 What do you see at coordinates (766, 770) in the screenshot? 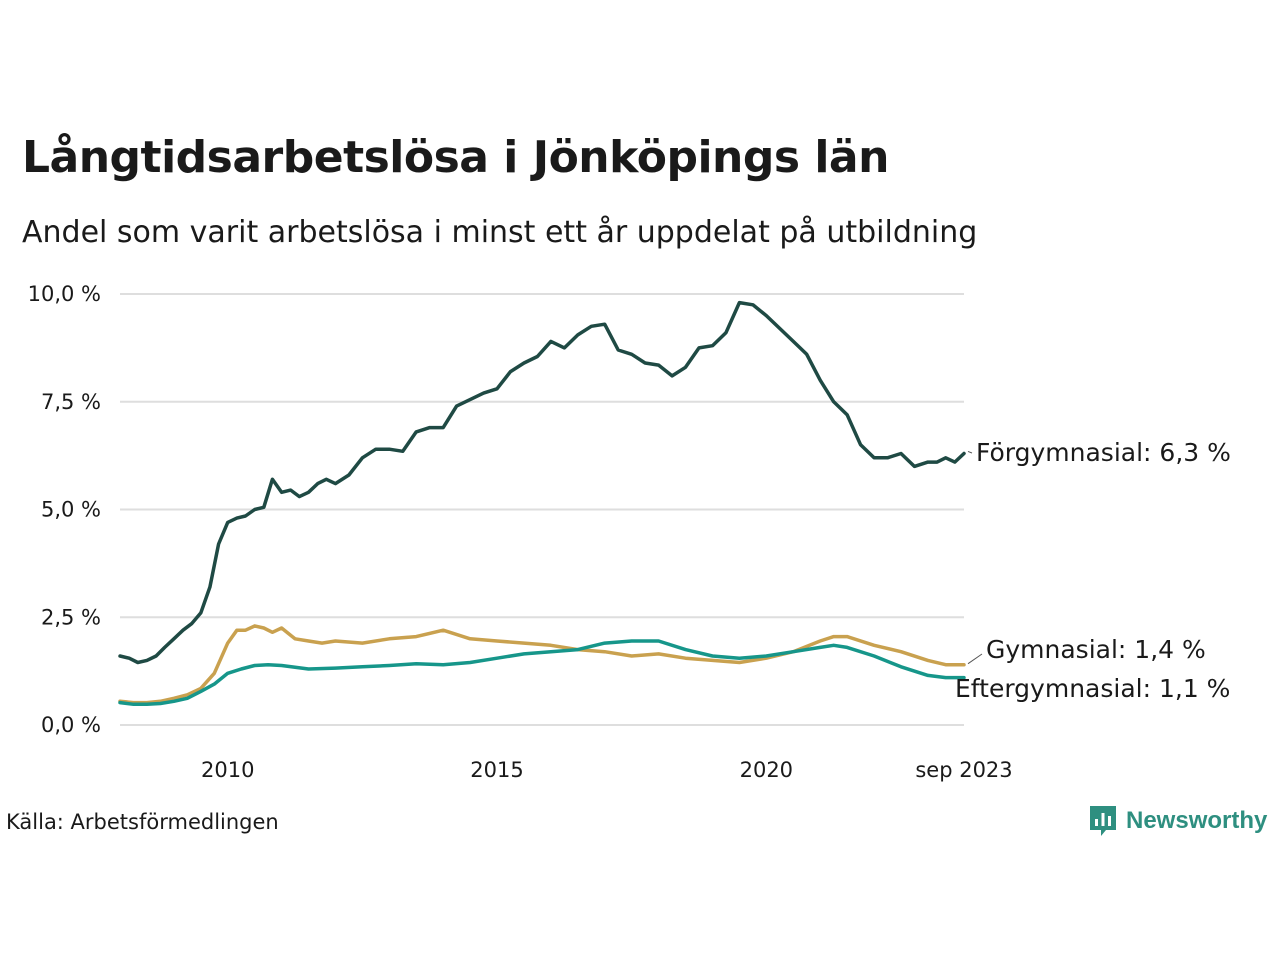
I see `x-tick-label: 2020` at bounding box center [766, 770].